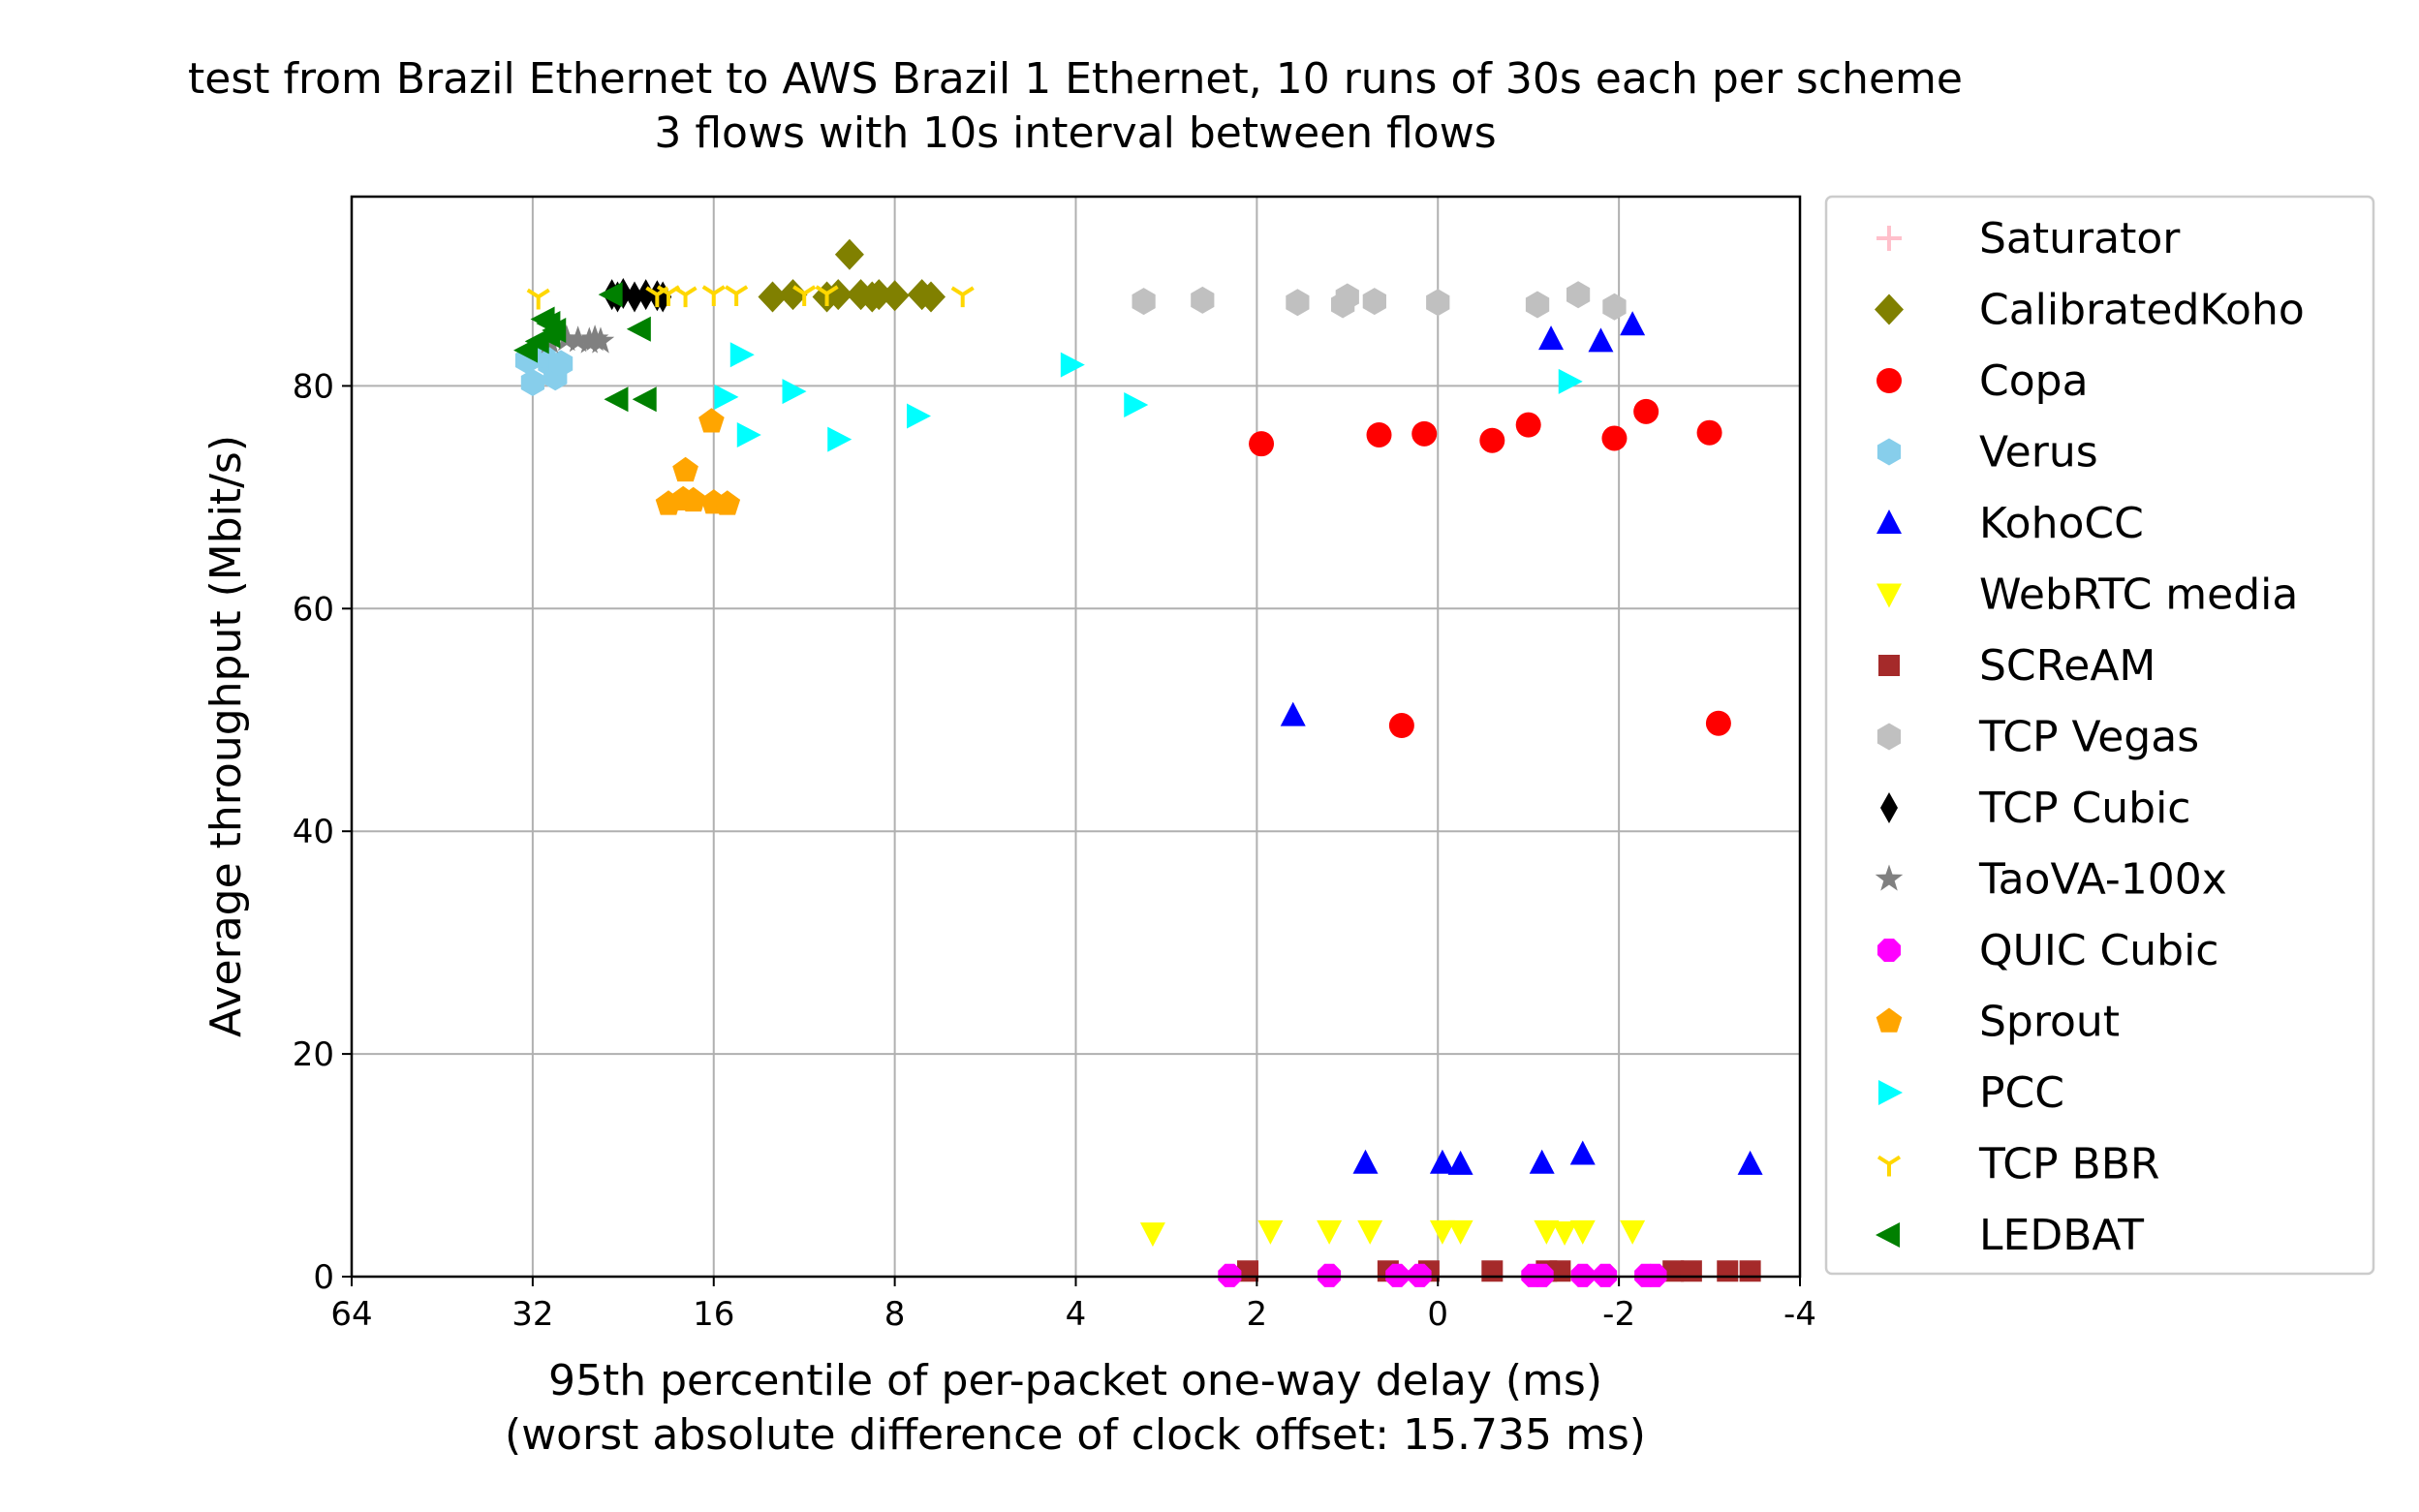 Image resolution: width=2419 pixels, height=1512 pixels. Describe the element at coordinates (313, 1054) in the screenshot. I see `y-tick-label: 20` at that location.